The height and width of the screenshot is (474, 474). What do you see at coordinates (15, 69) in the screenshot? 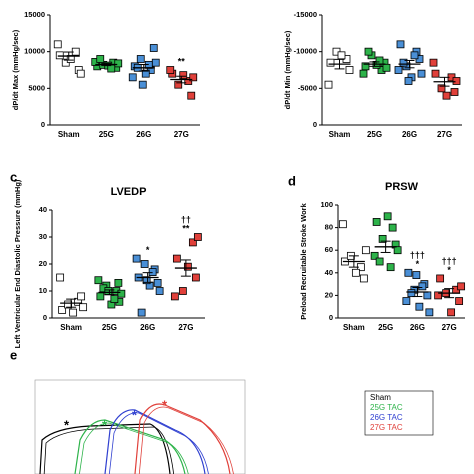
I see `y-axis-label: dP/dt Max (mmHg/sec)` at bounding box center [15, 69].